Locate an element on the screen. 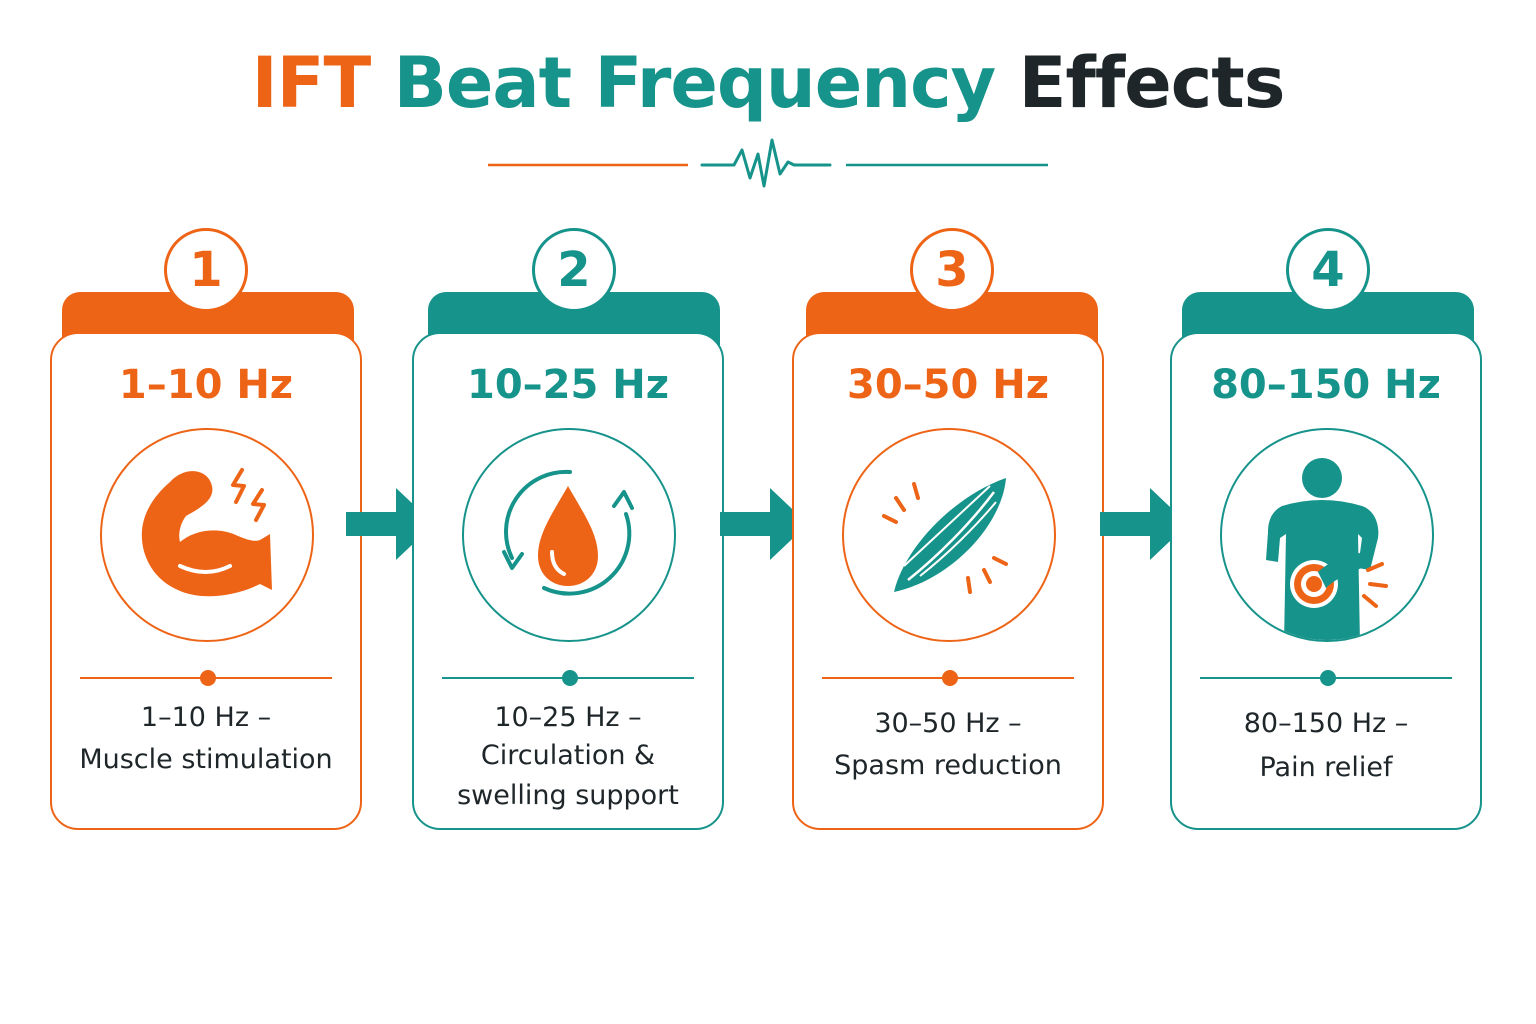 The image size is (1536, 1024). card-2-description-line-1: 10–25 Hz – is located at coordinates (568, 717).